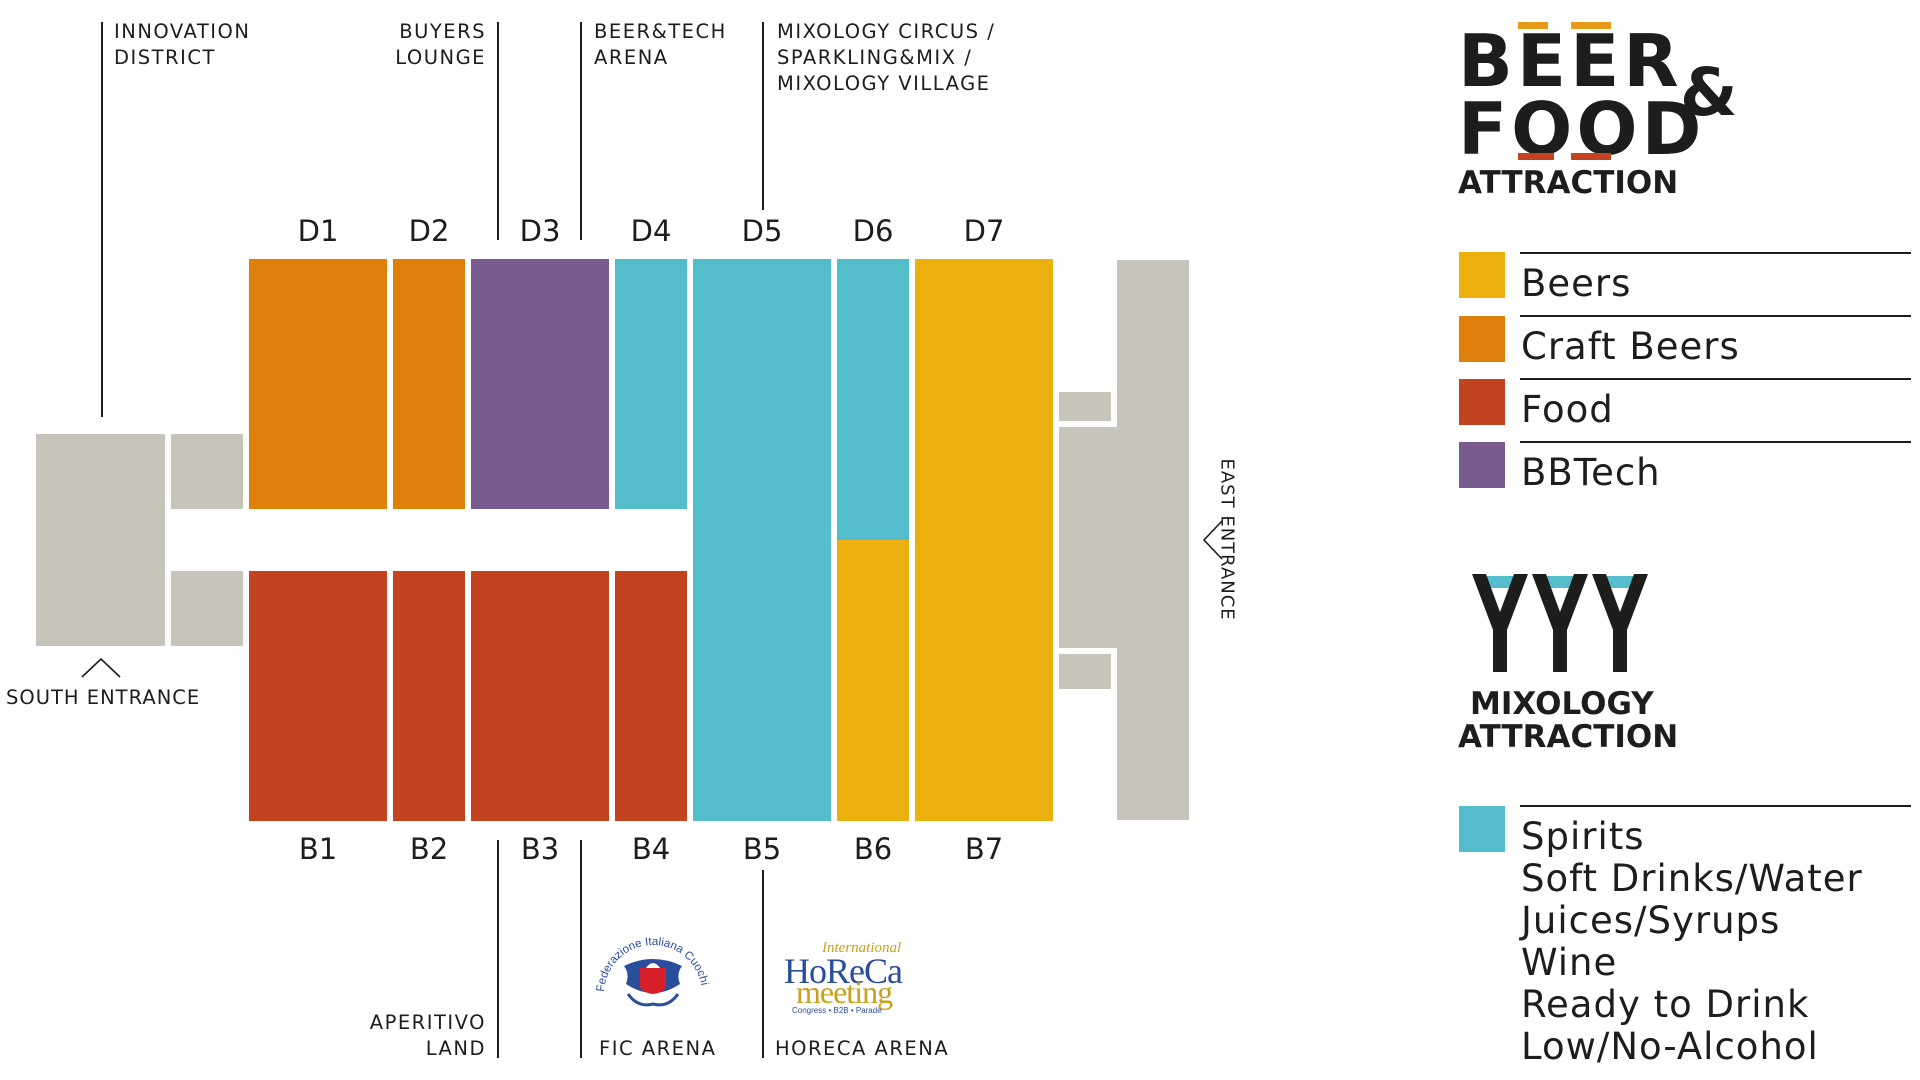 The width and height of the screenshot is (1920, 1080). Describe the element at coordinates (101, 667) in the screenshot. I see `south-entrance-chevron-icon` at that location.